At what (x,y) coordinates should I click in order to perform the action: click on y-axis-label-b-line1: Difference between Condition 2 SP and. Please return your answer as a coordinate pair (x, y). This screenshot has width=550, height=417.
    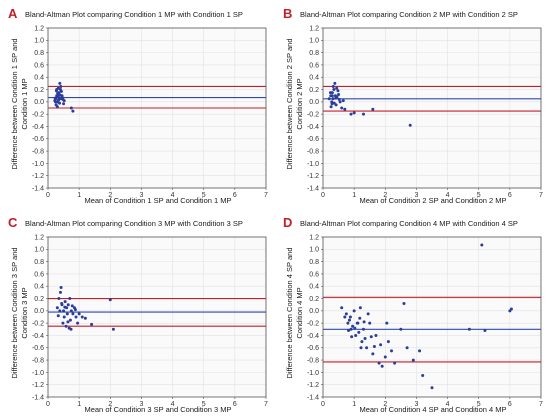
    Looking at the image, I should click on (289, 103).